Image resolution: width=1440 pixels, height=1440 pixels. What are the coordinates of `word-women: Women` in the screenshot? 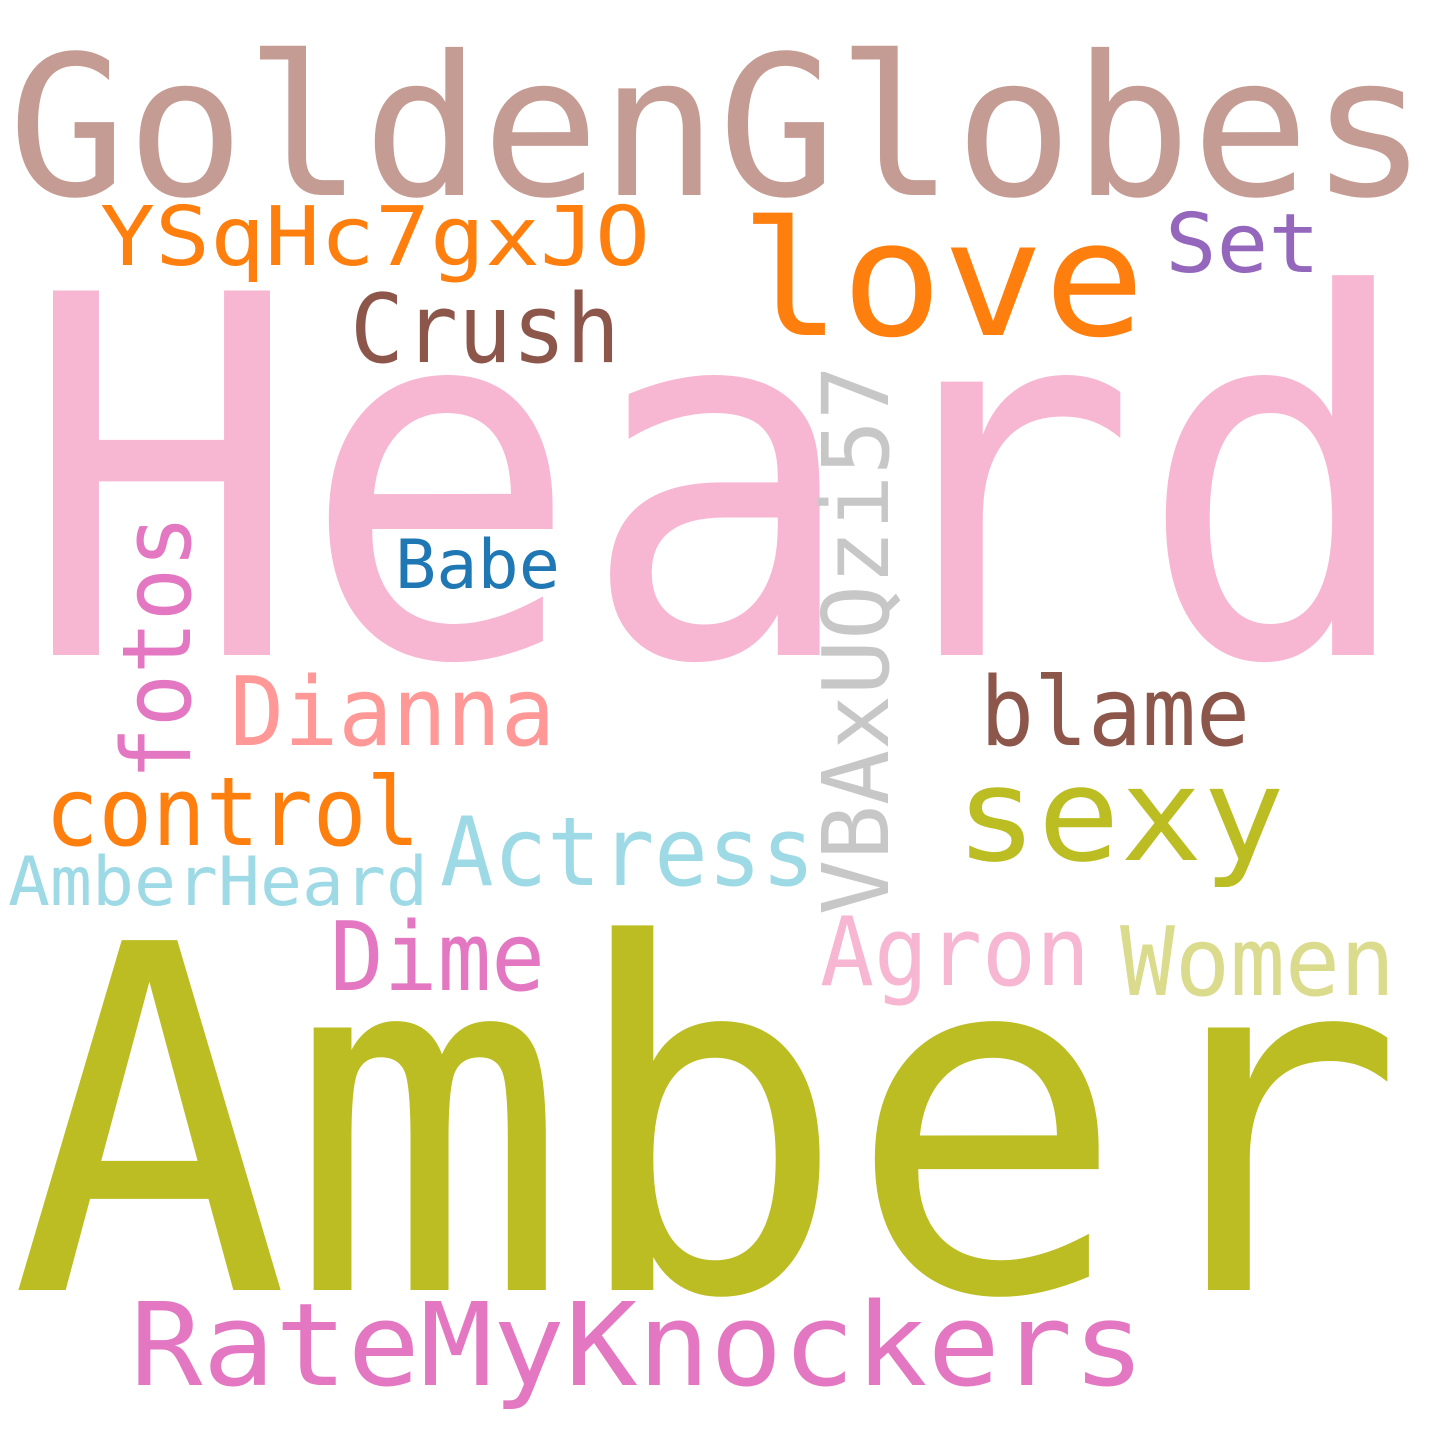 It's located at (1257, 963).